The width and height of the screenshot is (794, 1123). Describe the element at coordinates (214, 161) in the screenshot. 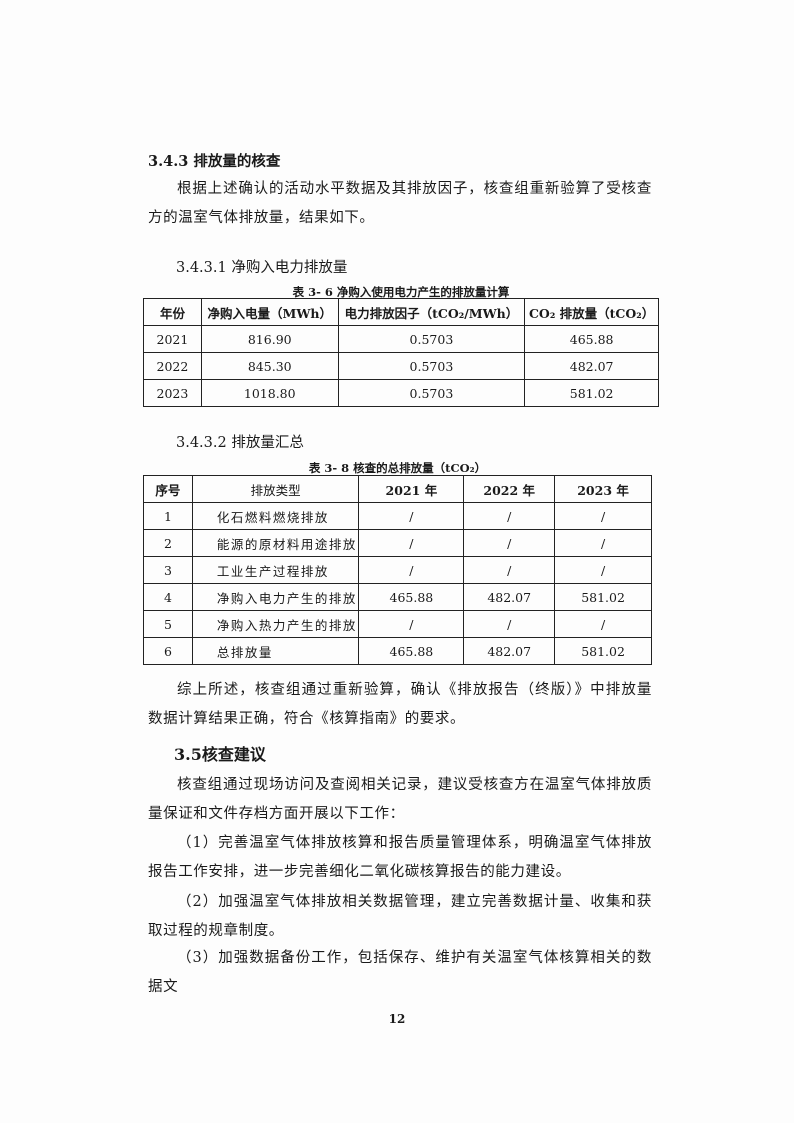

I see `section-heading-3-4-3: 3.4.3 排放量的核查` at that location.